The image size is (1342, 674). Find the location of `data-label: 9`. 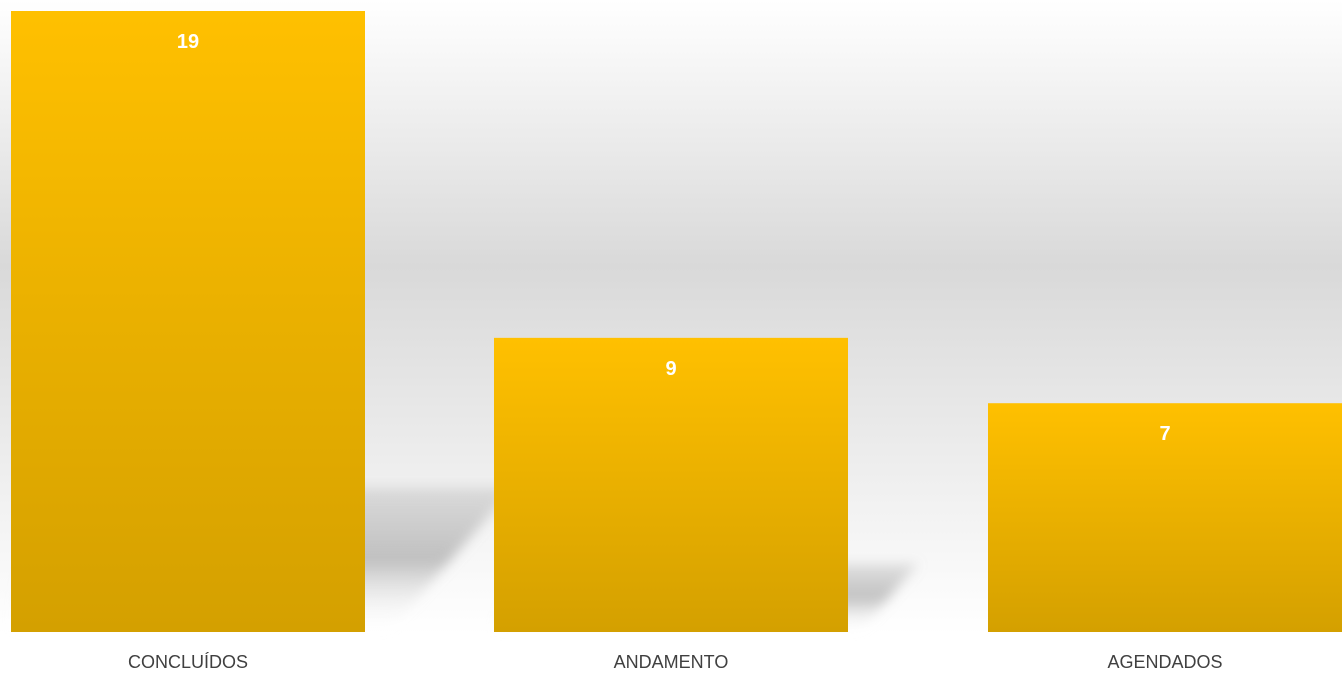

data-label: 9 is located at coordinates (670, 369).